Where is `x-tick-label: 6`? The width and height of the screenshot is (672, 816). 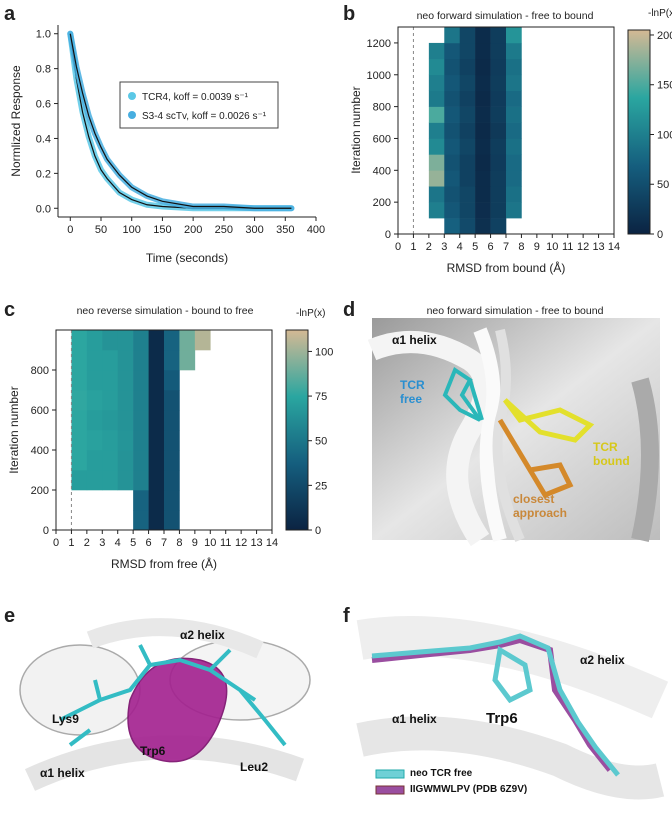 x-tick-label: 6 is located at coordinates (149, 543).